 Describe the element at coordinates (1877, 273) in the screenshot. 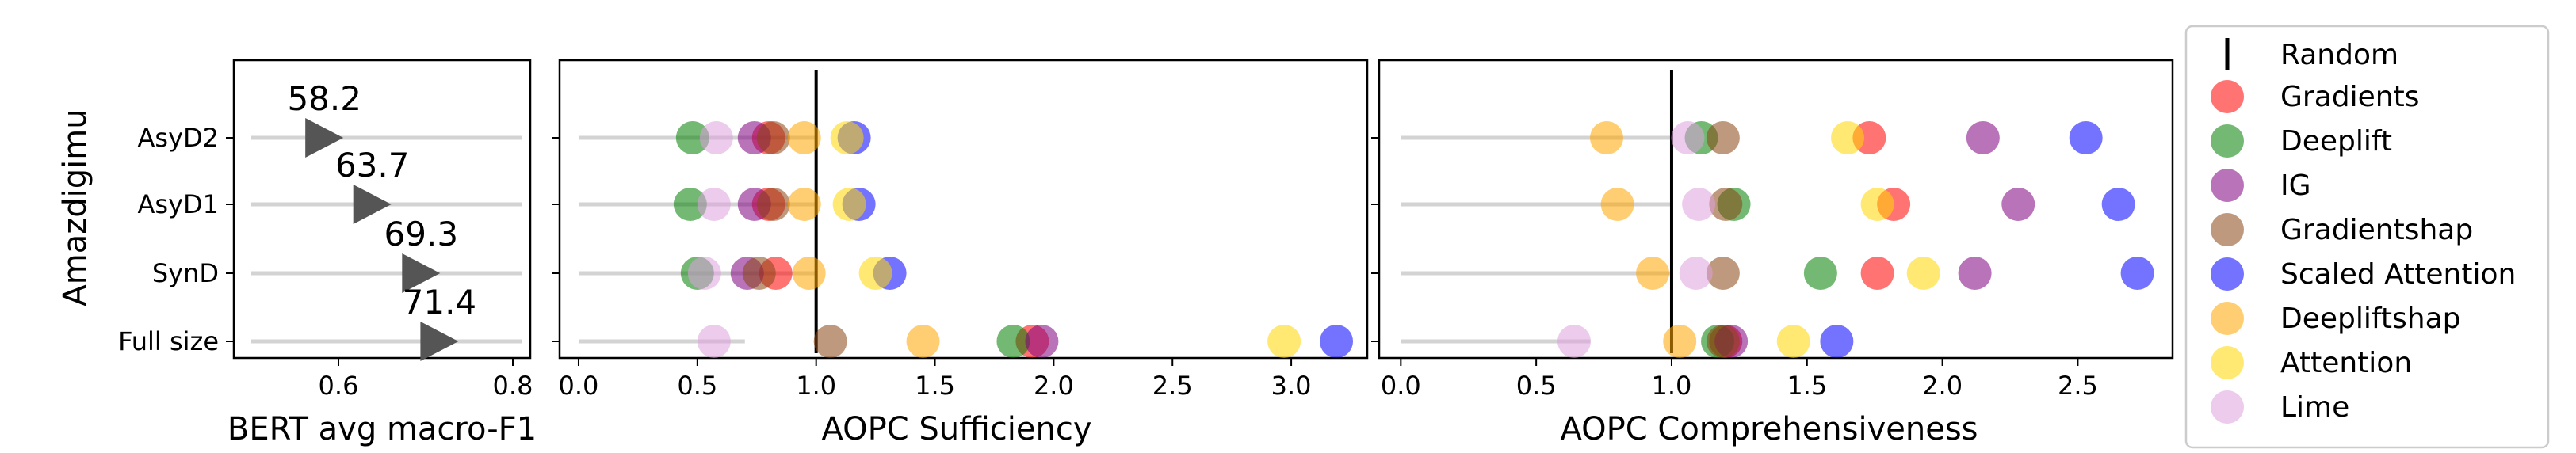

I see `dot-gradients` at that location.